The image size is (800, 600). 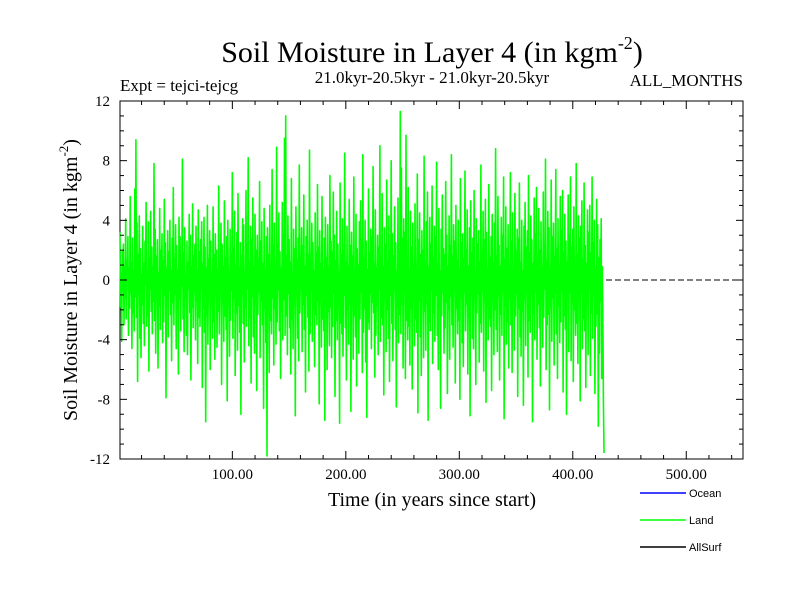 I want to click on legend: Ocean Land AllSurf, so click(x=681, y=521).